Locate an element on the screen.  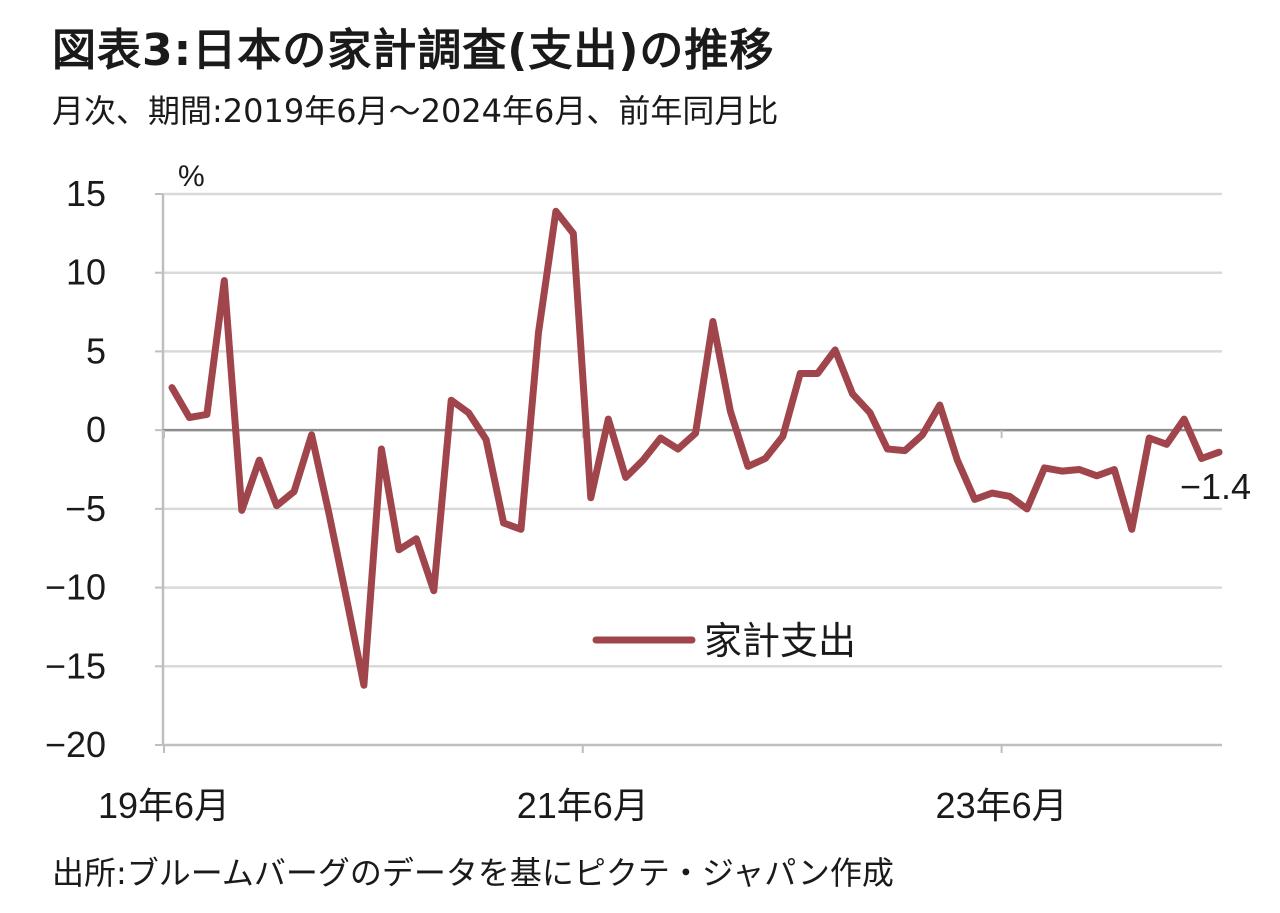
y-tick-label: −10 is located at coordinates (75, 587).